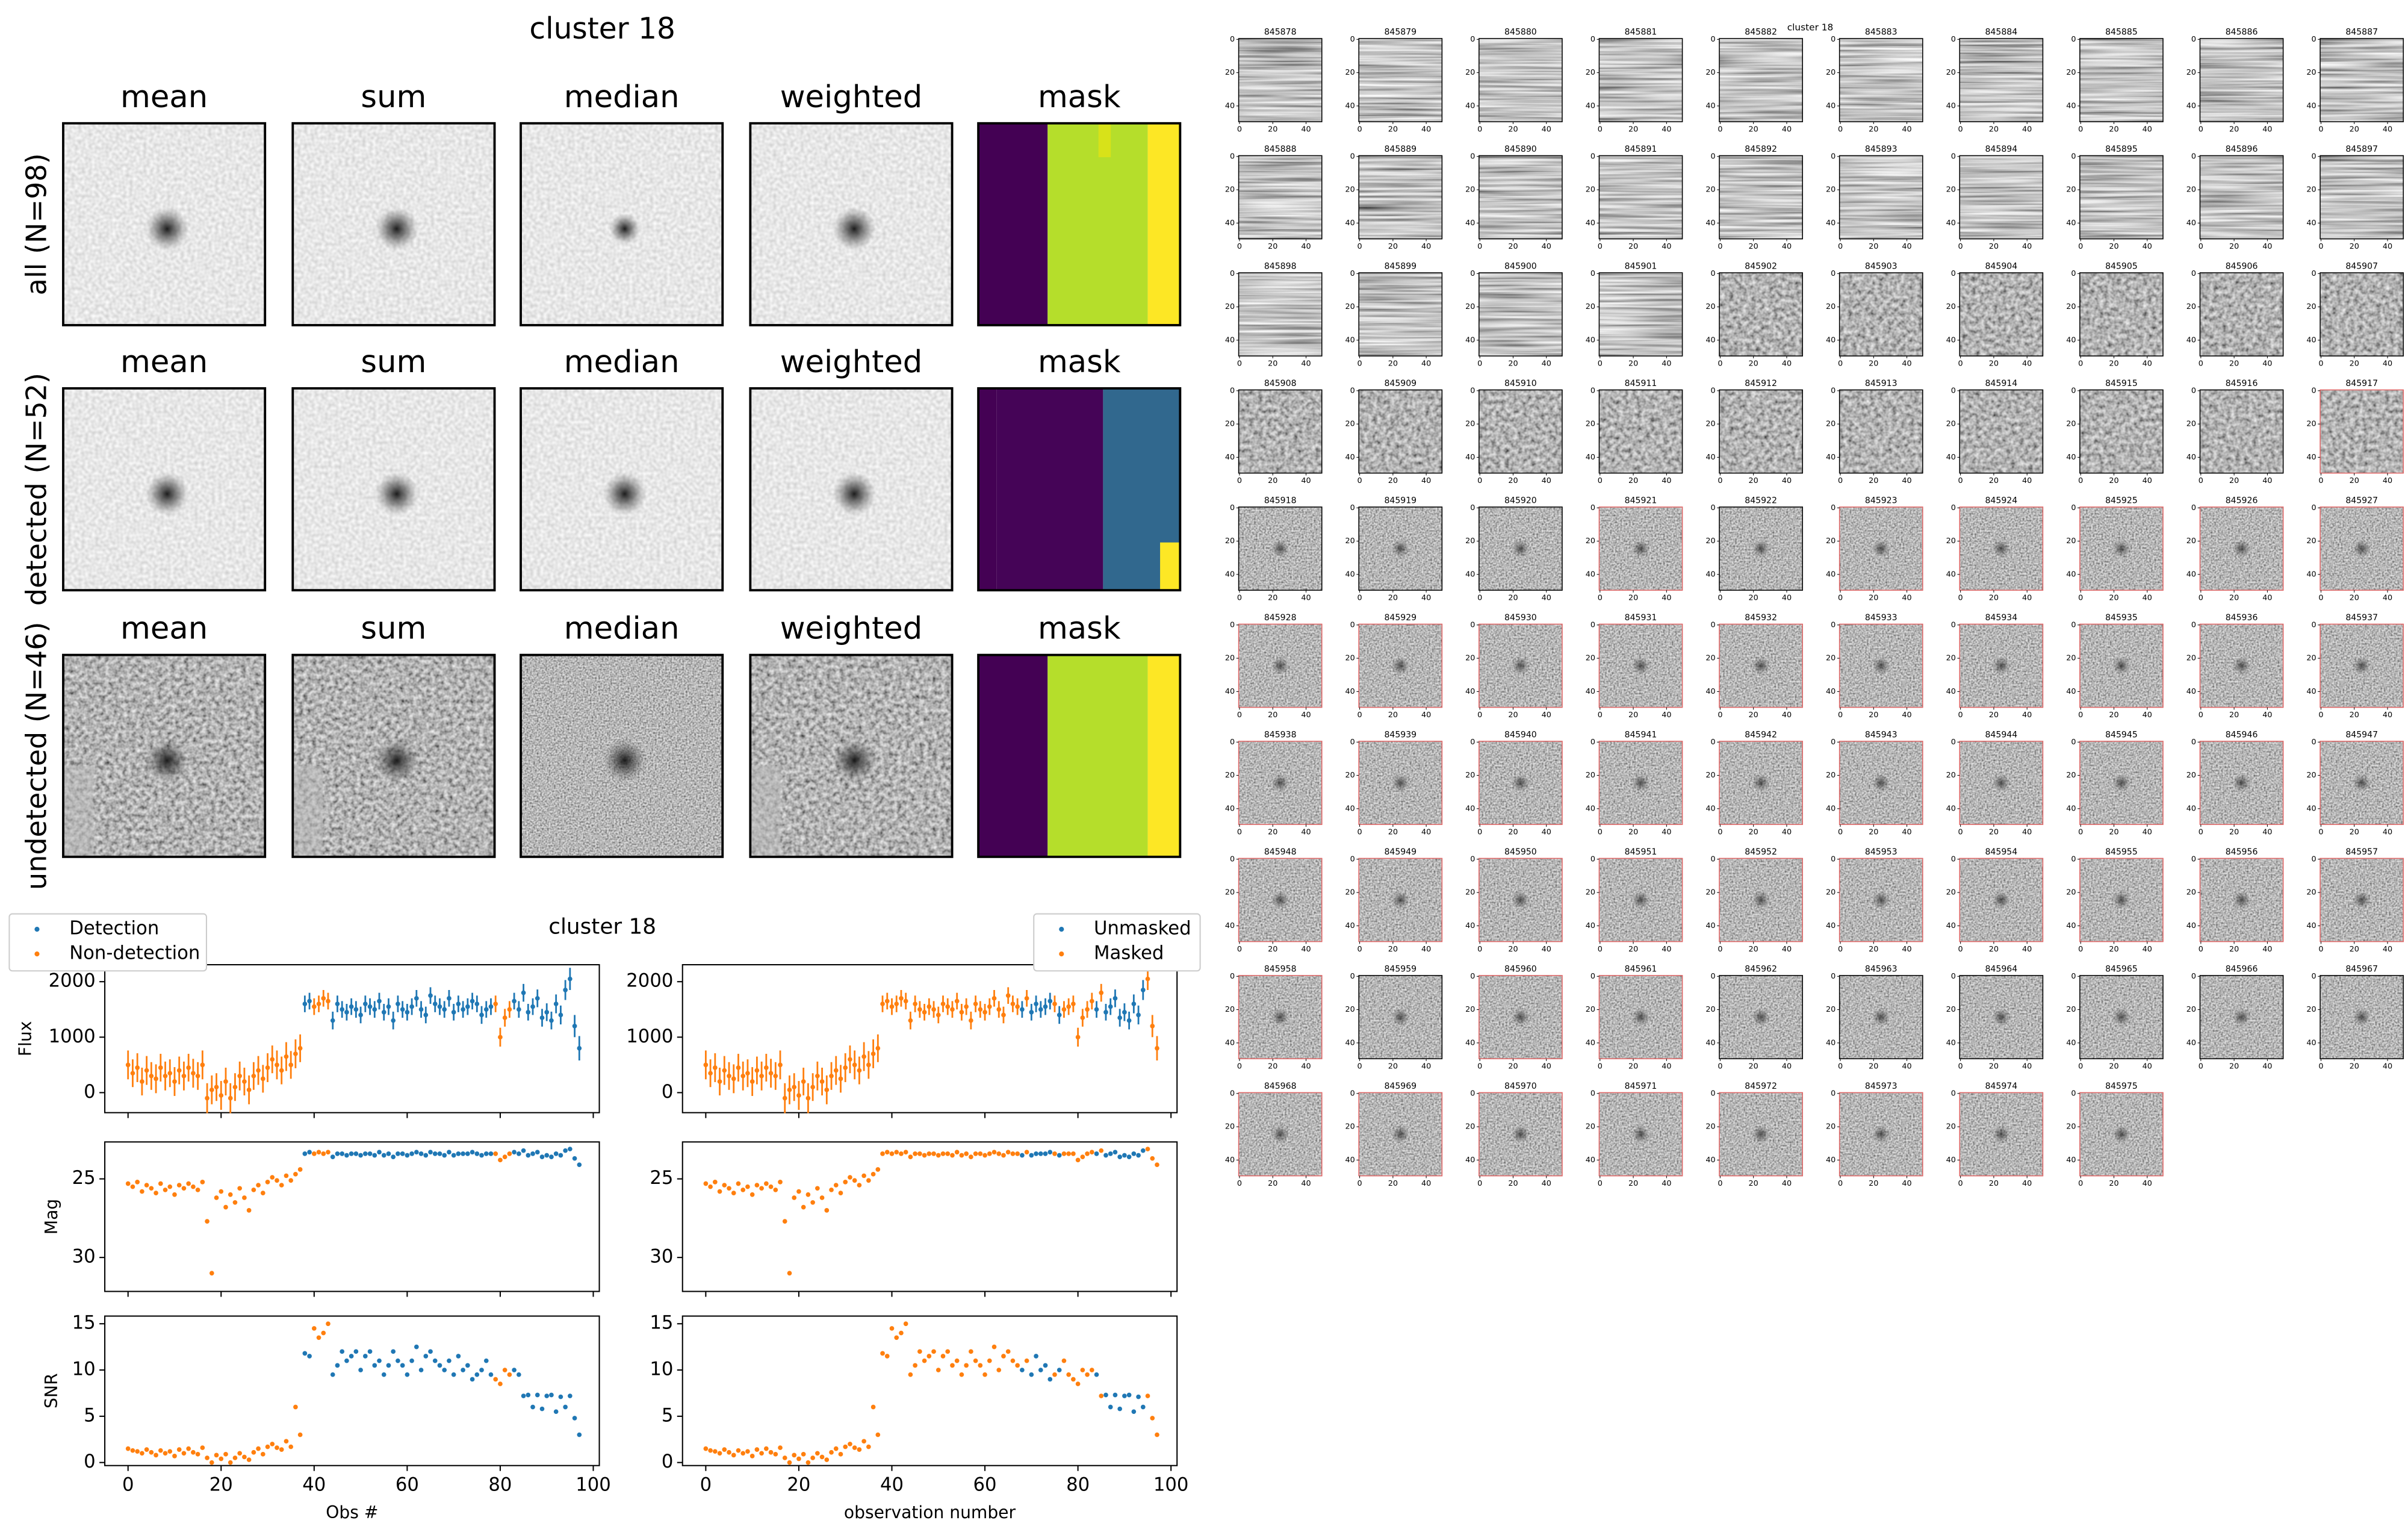 The height and width of the screenshot is (1538, 2408). Describe the element at coordinates (1079, 362) in the screenshot. I see `column-label: mask` at that location.